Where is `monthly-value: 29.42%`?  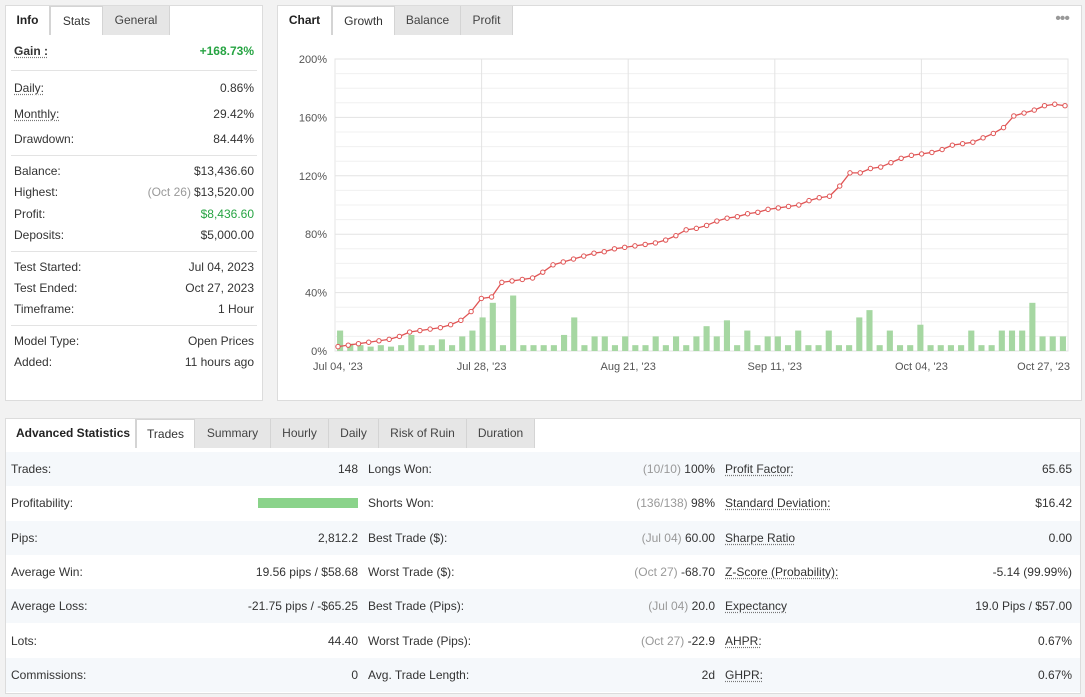 monthly-value: 29.42% is located at coordinates (233, 114).